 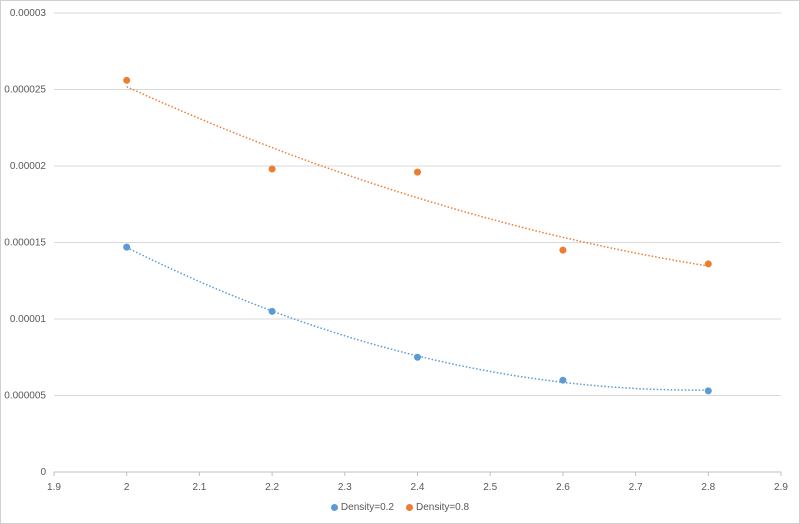 I want to click on axes, so click(x=417, y=473).